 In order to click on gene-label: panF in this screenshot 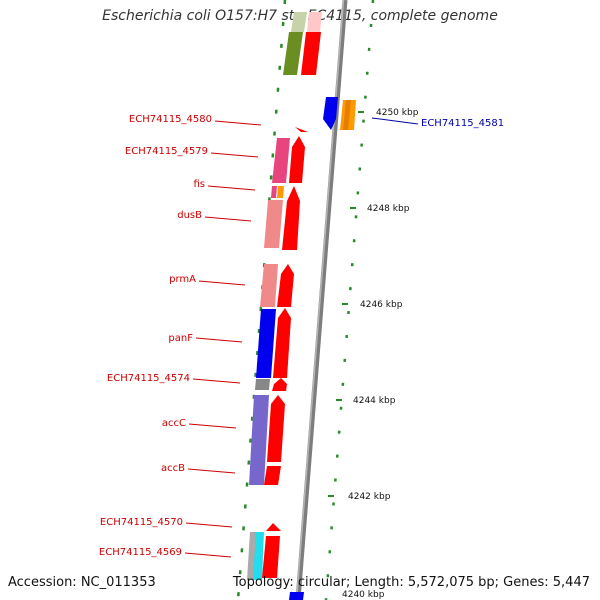, I will do `click(180, 338)`.